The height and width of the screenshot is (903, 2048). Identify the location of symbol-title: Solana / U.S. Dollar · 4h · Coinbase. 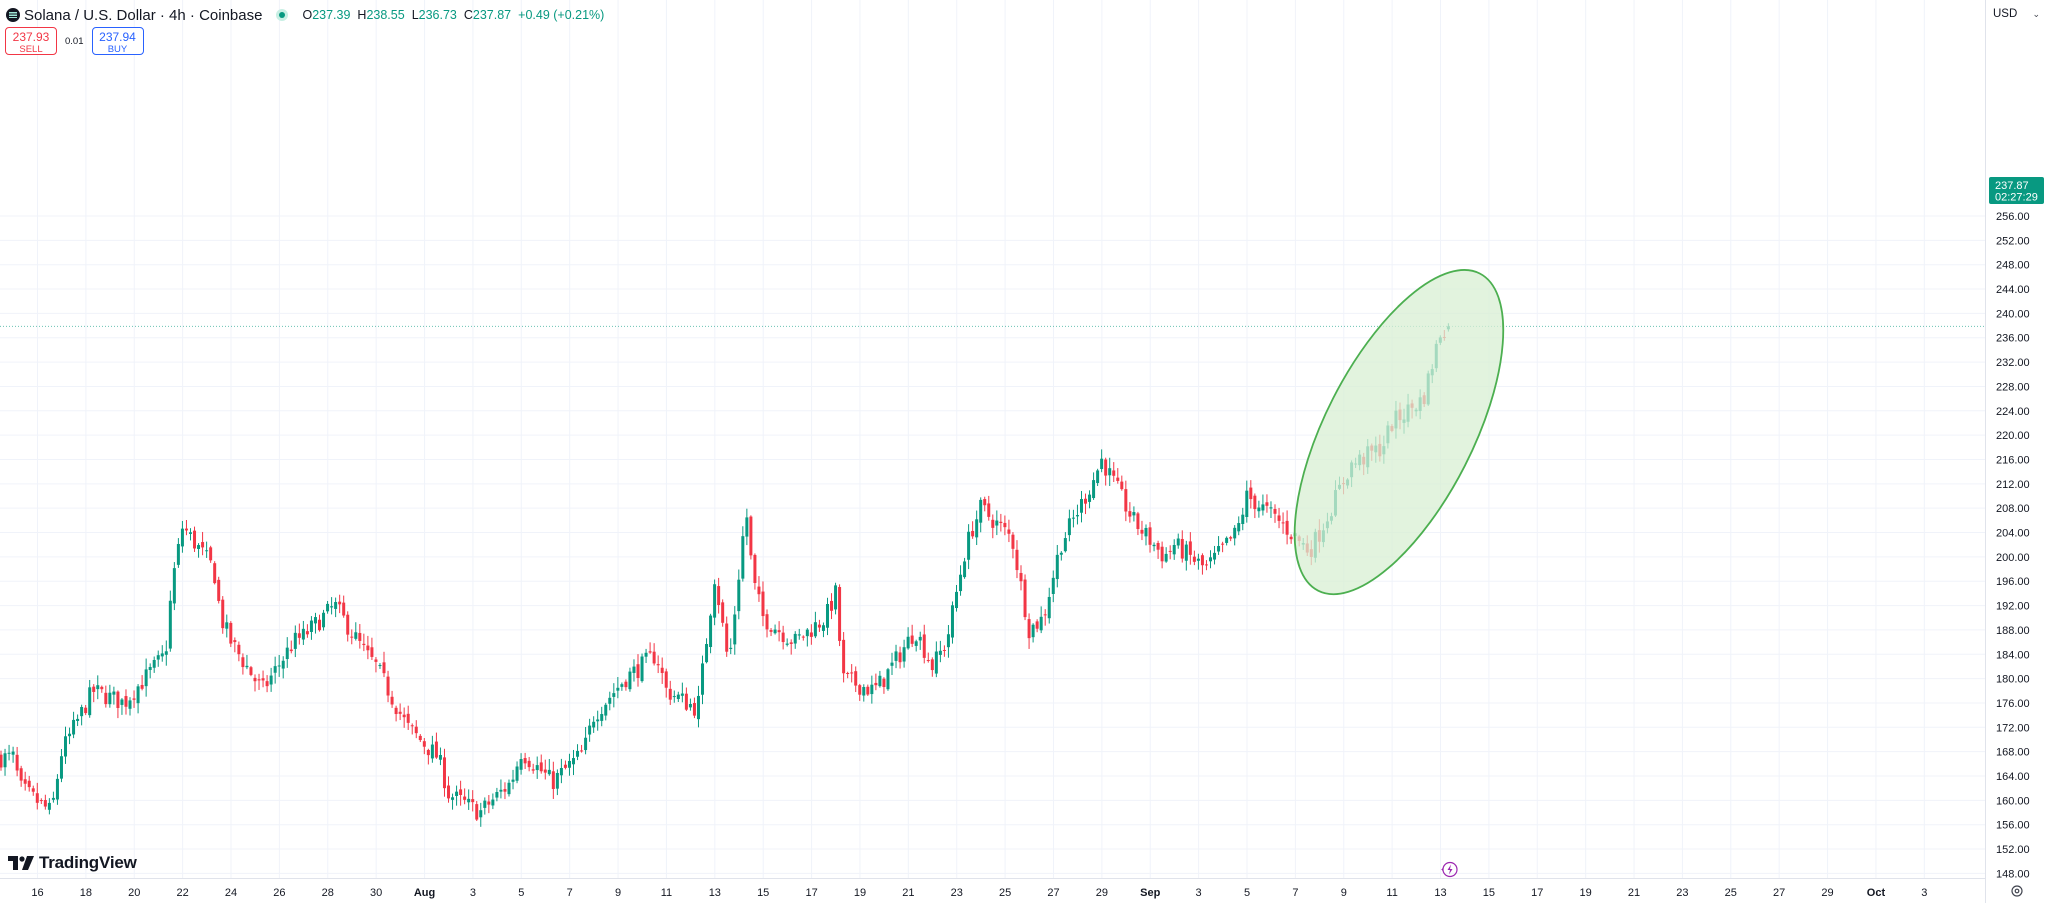
(143, 15).